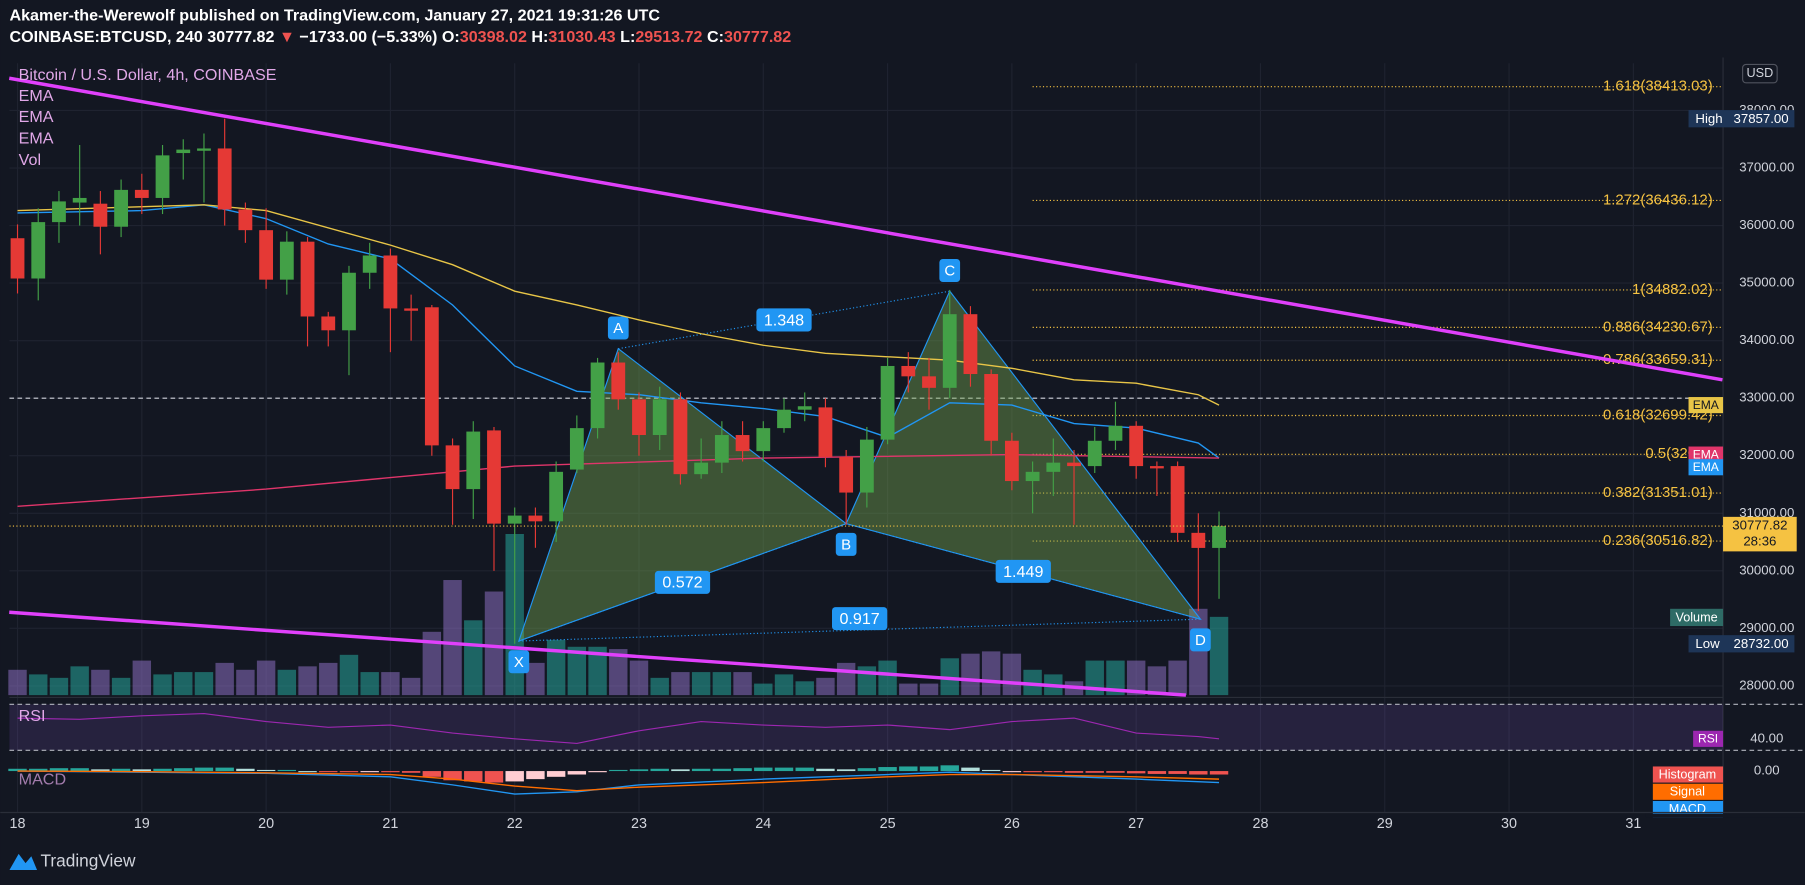 The height and width of the screenshot is (885, 1805). What do you see at coordinates (1766, 737) in the screenshot?
I see `rsi-tick-label: 40.00` at bounding box center [1766, 737].